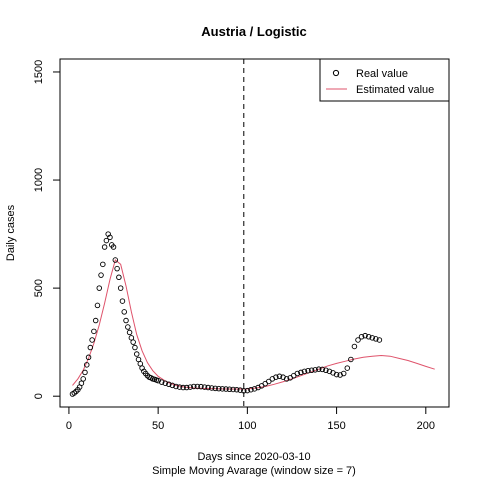 This screenshot has height=480, width=480. I want to click on legend-label-real: Real value, so click(382, 74).